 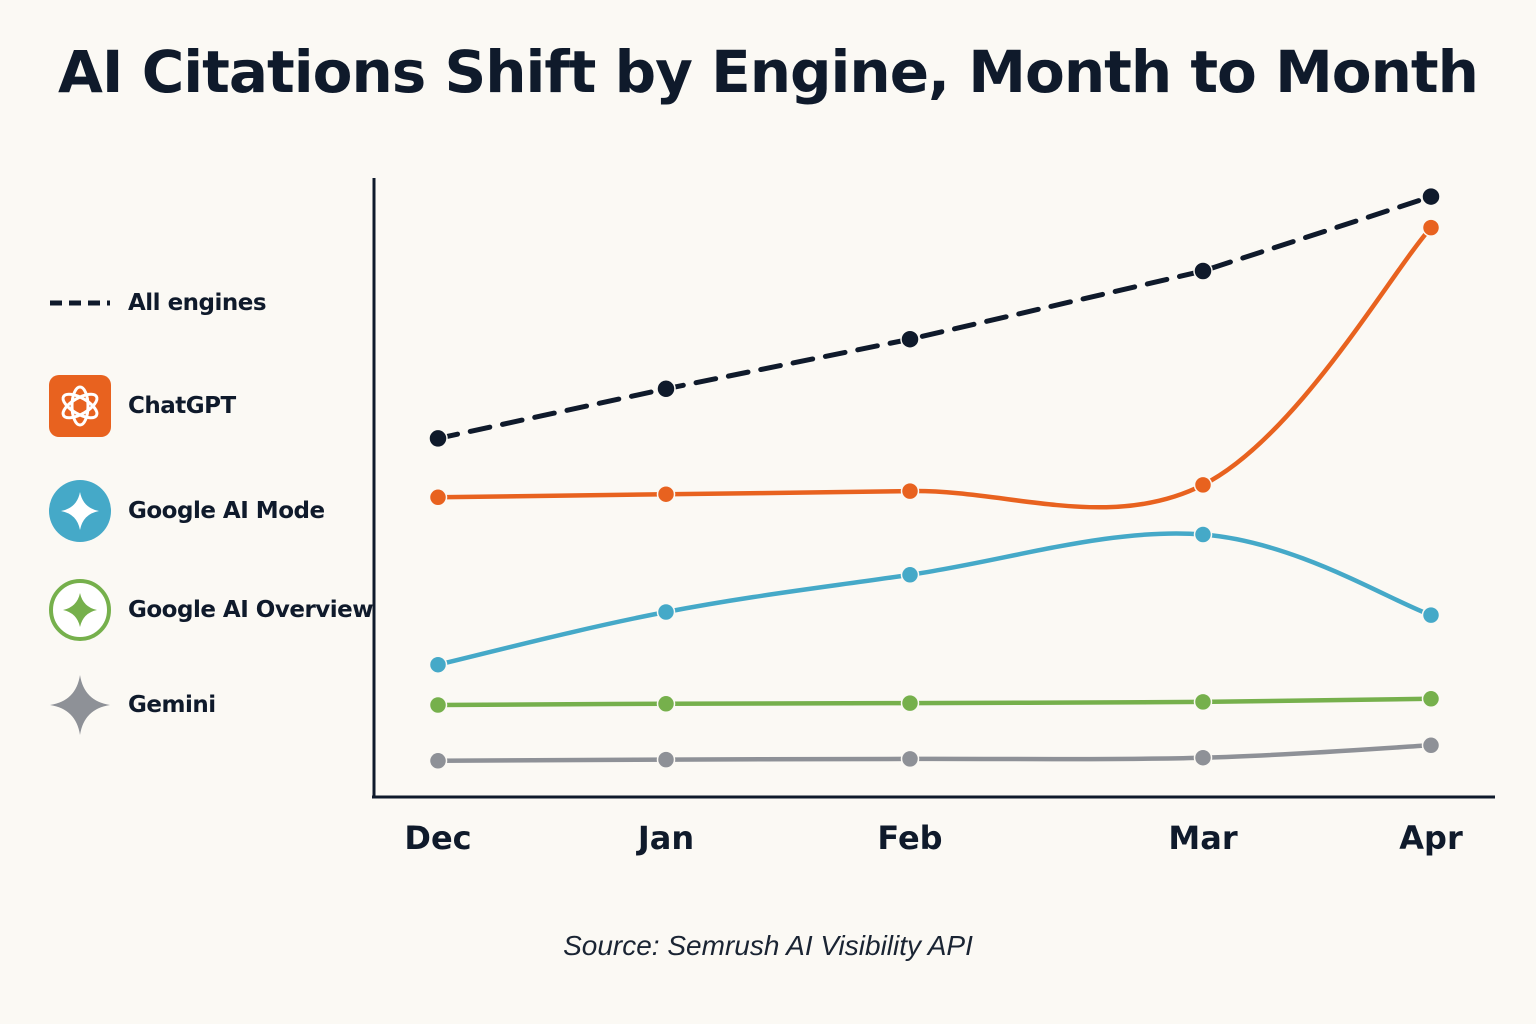 What do you see at coordinates (1203, 757) in the screenshot?
I see `data-point-gemini-mar` at bounding box center [1203, 757].